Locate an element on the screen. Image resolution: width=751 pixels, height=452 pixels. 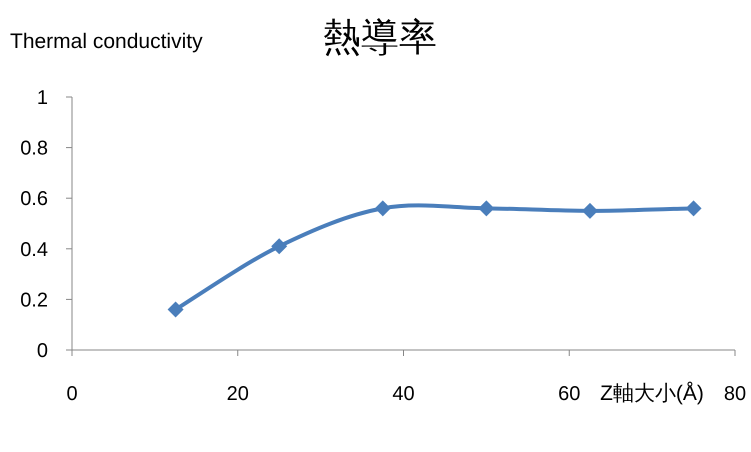
y-tick-label: 0.6 is located at coordinates (34, 199).